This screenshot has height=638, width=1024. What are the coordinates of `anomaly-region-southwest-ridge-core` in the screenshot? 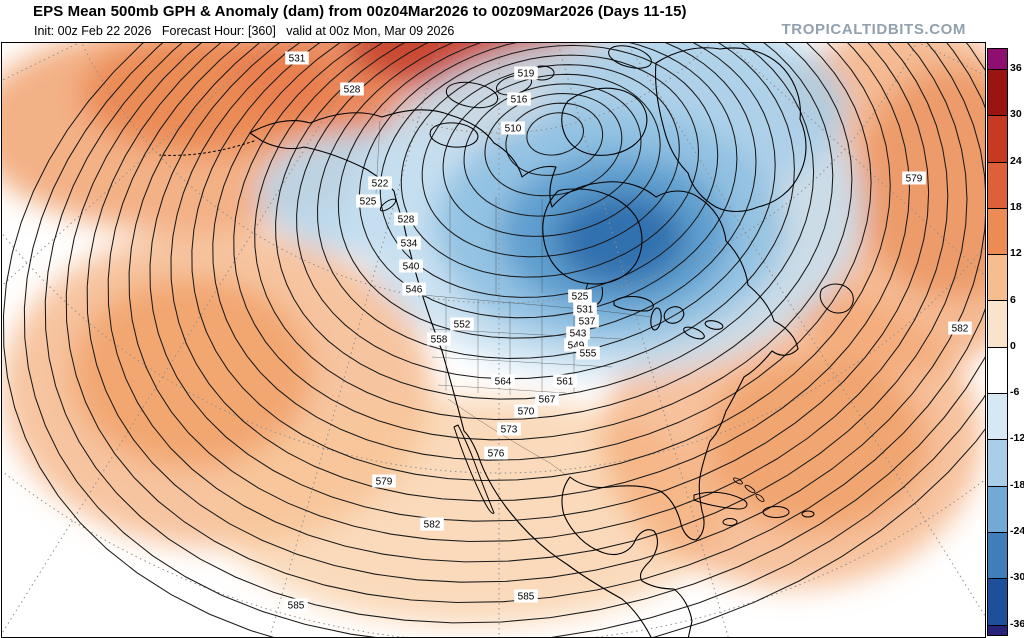 It's located at (192, 373).